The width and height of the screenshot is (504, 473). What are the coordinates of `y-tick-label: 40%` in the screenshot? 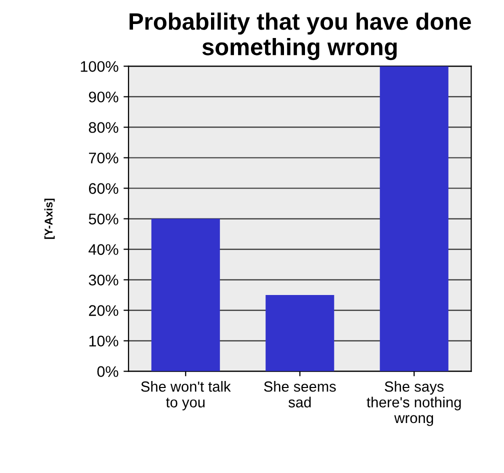 It's located at (103, 249).